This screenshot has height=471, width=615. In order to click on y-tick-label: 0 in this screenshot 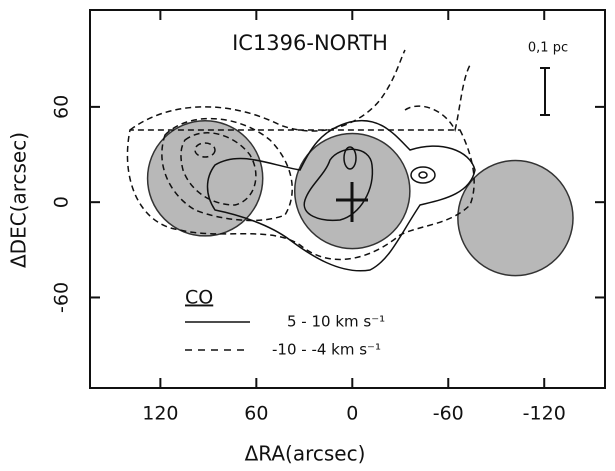, I will do `click(62, 202)`.